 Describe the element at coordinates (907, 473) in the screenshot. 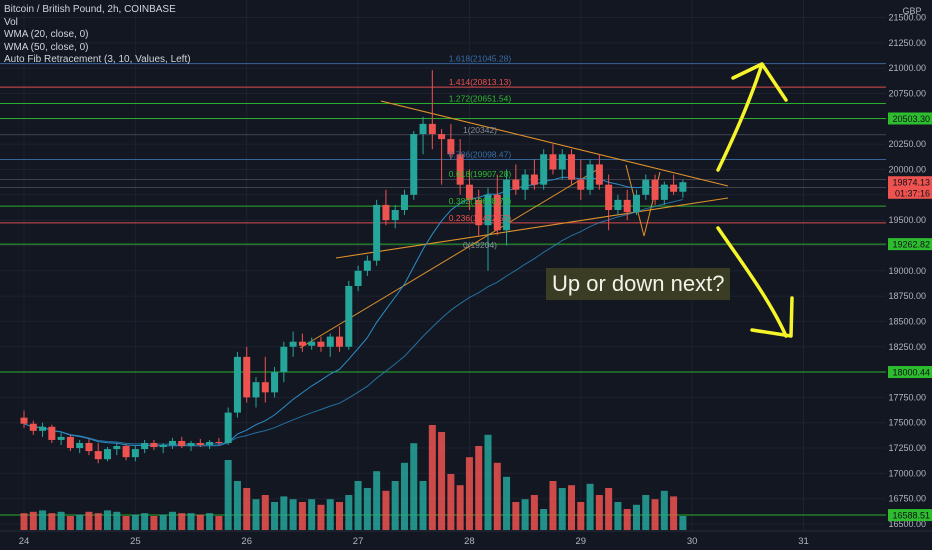

I see `price-tick-label: 17000.00` at that location.